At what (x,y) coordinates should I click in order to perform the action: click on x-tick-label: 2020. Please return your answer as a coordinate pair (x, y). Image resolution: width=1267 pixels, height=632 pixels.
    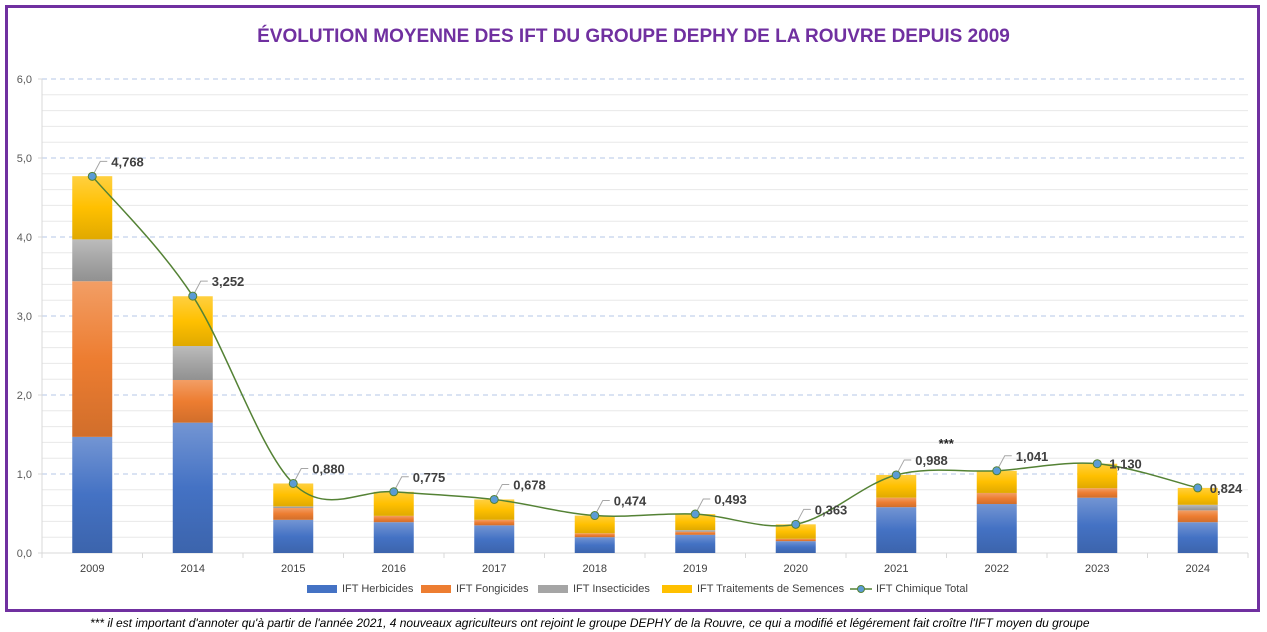
    Looking at the image, I should click on (796, 569).